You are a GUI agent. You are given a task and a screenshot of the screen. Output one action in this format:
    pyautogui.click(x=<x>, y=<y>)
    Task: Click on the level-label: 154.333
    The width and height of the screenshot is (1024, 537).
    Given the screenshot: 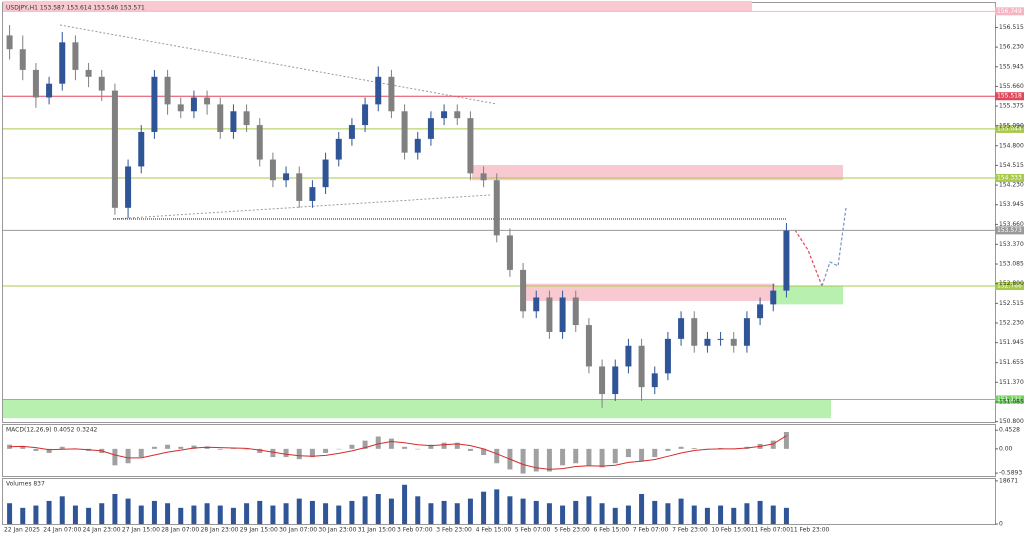 What is the action you would take?
    pyautogui.click(x=1009, y=177)
    